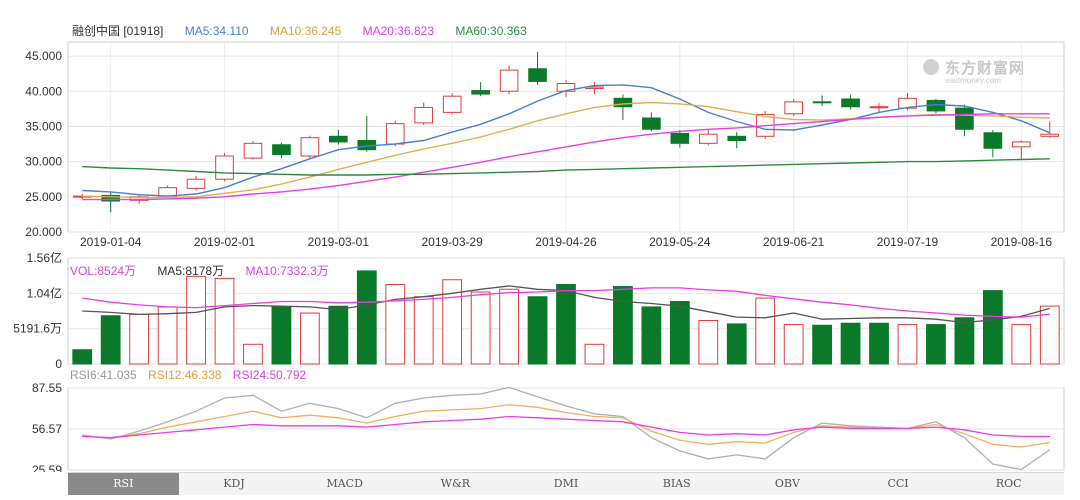 The height and width of the screenshot is (500, 1080). What do you see at coordinates (234, 483) in the screenshot?
I see `tab-kdj: KDJ` at bounding box center [234, 483].